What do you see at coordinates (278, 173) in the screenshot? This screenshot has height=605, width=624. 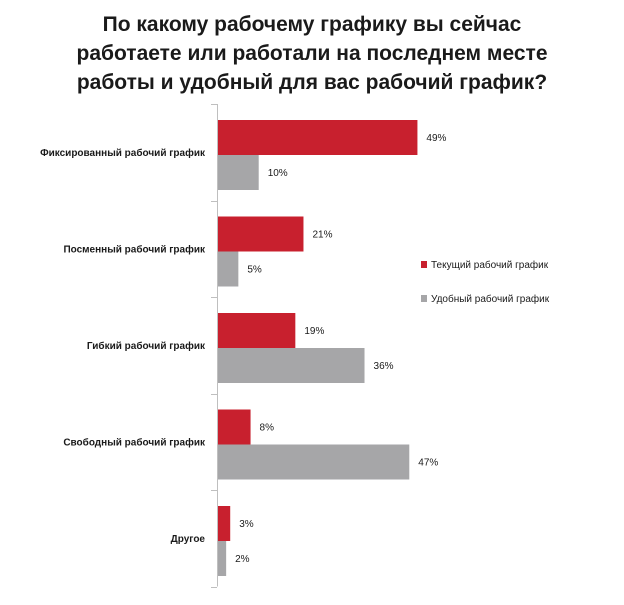 I see `value-label-preferred: 10%` at bounding box center [278, 173].